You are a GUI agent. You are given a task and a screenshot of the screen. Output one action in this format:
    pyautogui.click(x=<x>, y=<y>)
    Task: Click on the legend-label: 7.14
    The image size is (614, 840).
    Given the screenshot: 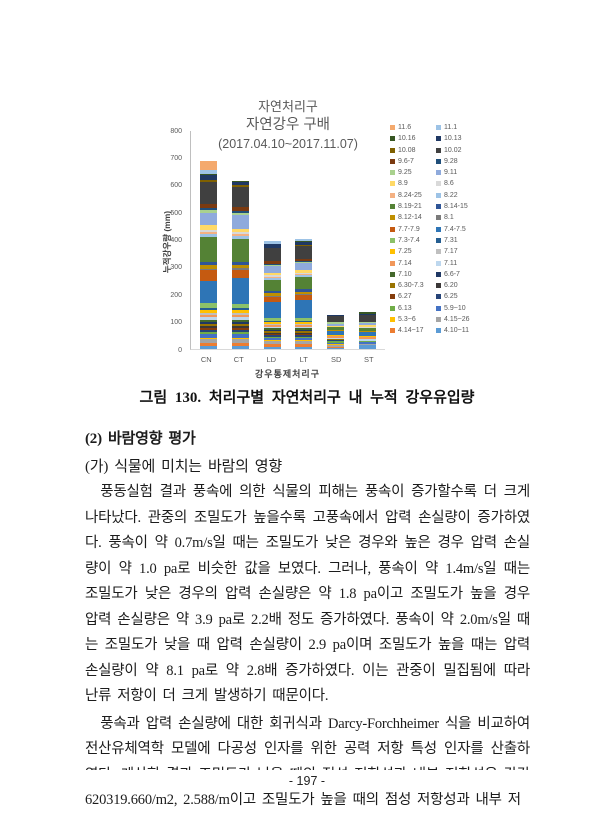 What is the action you would take?
    pyautogui.click(x=405, y=263)
    